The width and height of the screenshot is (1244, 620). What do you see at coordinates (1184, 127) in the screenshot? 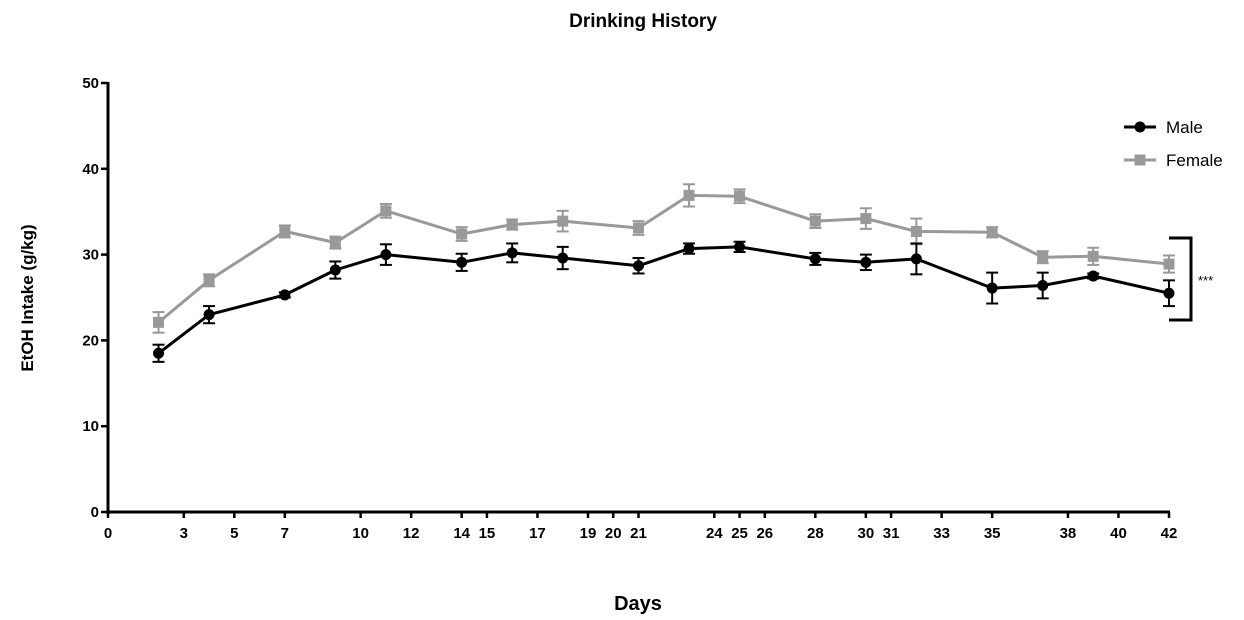
I see `legend-label: Male` at bounding box center [1184, 127].